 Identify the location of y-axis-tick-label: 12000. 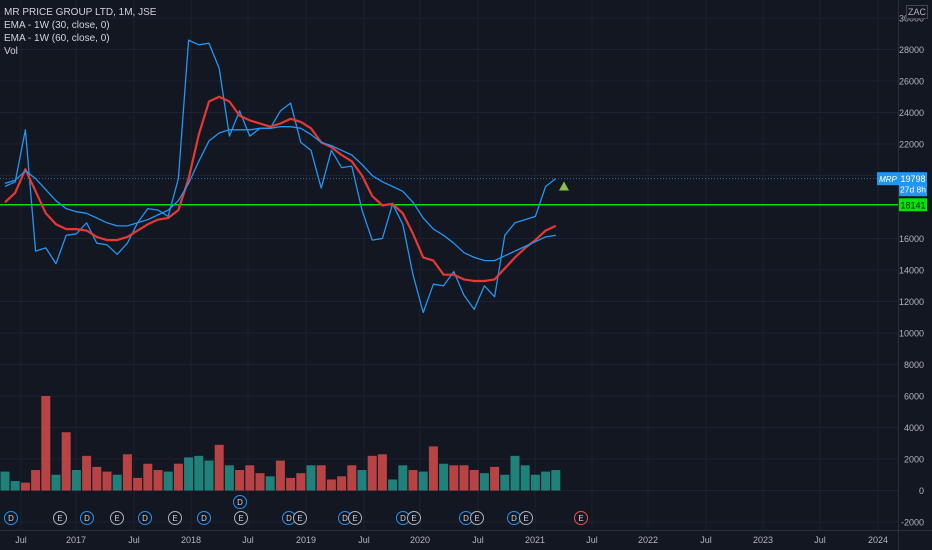
(911, 302).